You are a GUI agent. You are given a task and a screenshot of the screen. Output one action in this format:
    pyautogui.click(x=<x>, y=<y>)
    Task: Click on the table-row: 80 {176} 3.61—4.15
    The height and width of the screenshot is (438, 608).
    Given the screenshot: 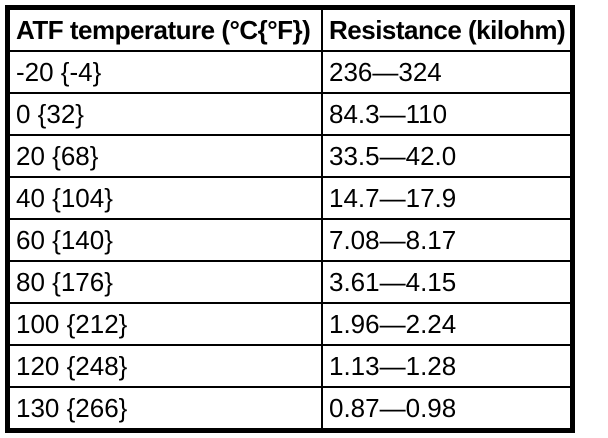 What is the action you would take?
    pyautogui.click(x=290, y=282)
    